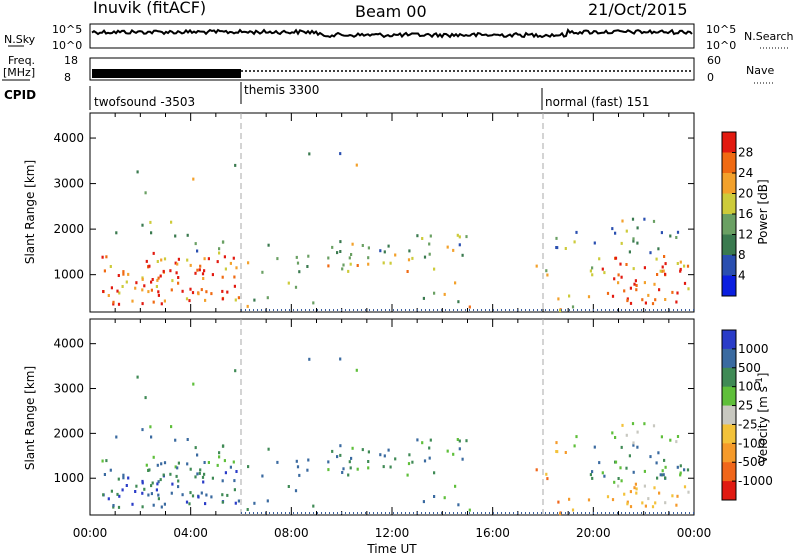 The width and height of the screenshot is (800, 554). I want to click on date-title: 21/Oct/2015, so click(638, 9).